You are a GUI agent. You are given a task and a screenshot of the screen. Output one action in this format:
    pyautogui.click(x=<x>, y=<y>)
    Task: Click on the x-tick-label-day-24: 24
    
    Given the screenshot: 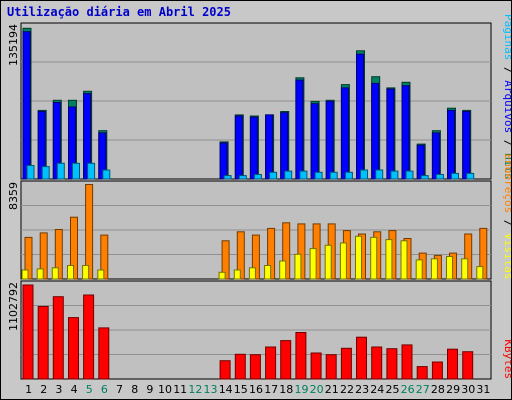 What is the action you would take?
    pyautogui.click(x=377, y=389)
    